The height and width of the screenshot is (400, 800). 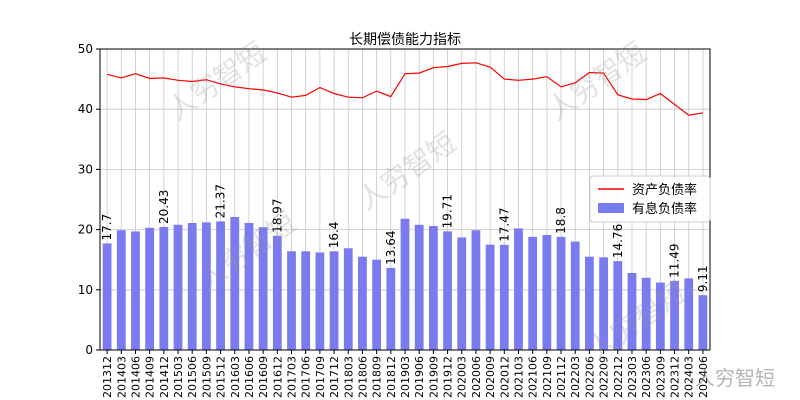 What do you see at coordinates (675, 377) in the screenshot?
I see `x-tick-label: 202312` at bounding box center [675, 377].